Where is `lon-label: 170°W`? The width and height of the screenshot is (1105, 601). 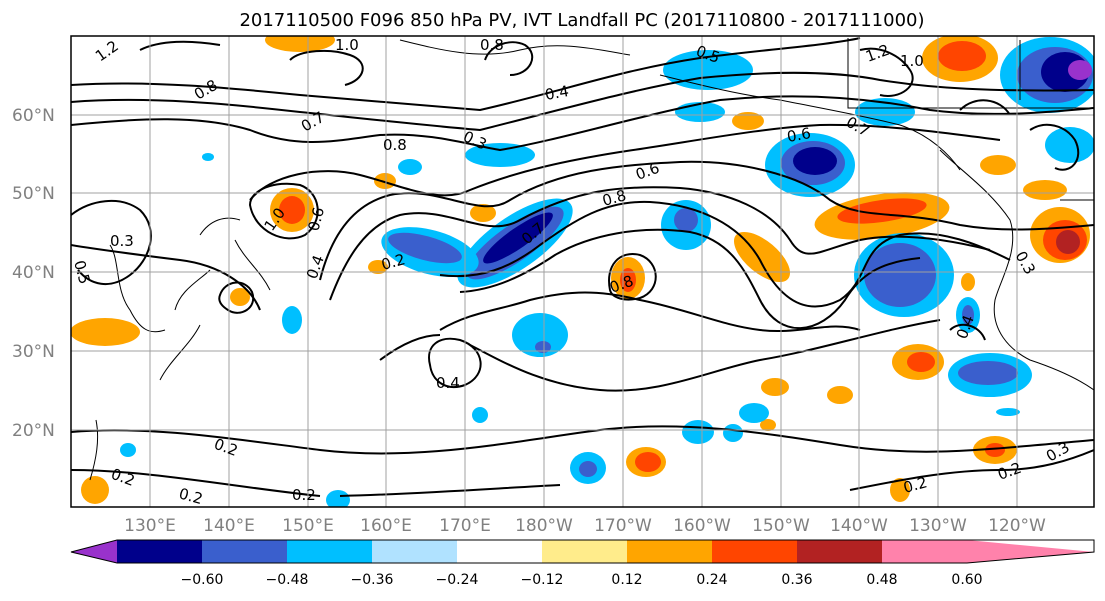 lon-label: 170°W is located at coordinates (623, 526).